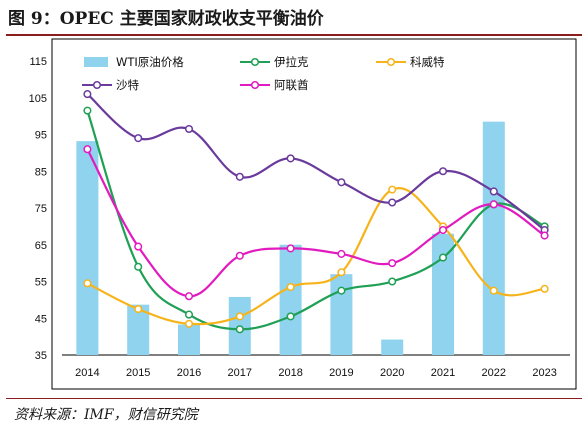  What do you see at coordinates (294, 398) in the screenshot?
I see `source-rule` at bounding box center [294, 398].